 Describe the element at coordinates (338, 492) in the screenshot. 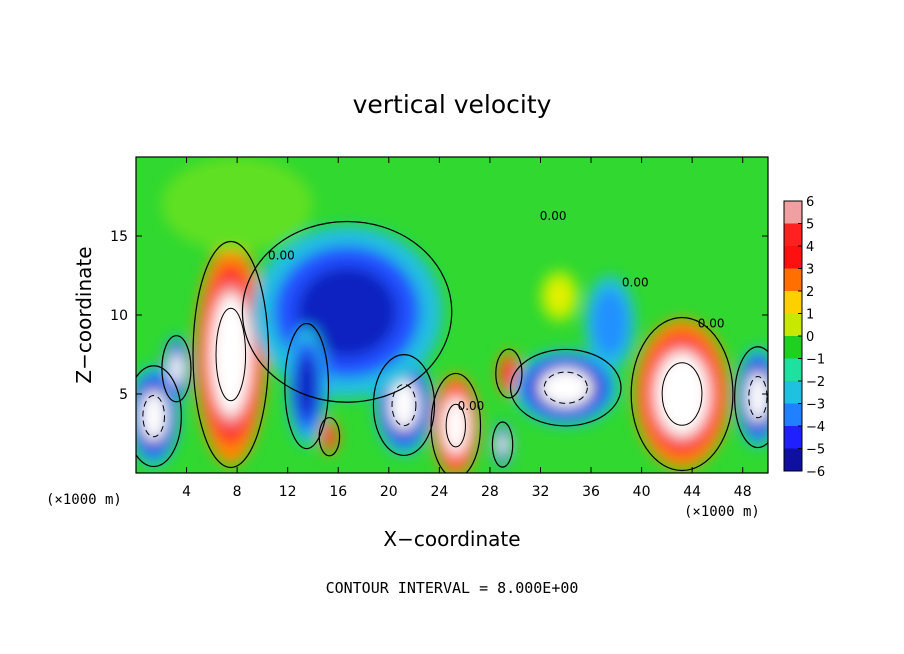

I see `x-tick-label-16: 16` at that location.